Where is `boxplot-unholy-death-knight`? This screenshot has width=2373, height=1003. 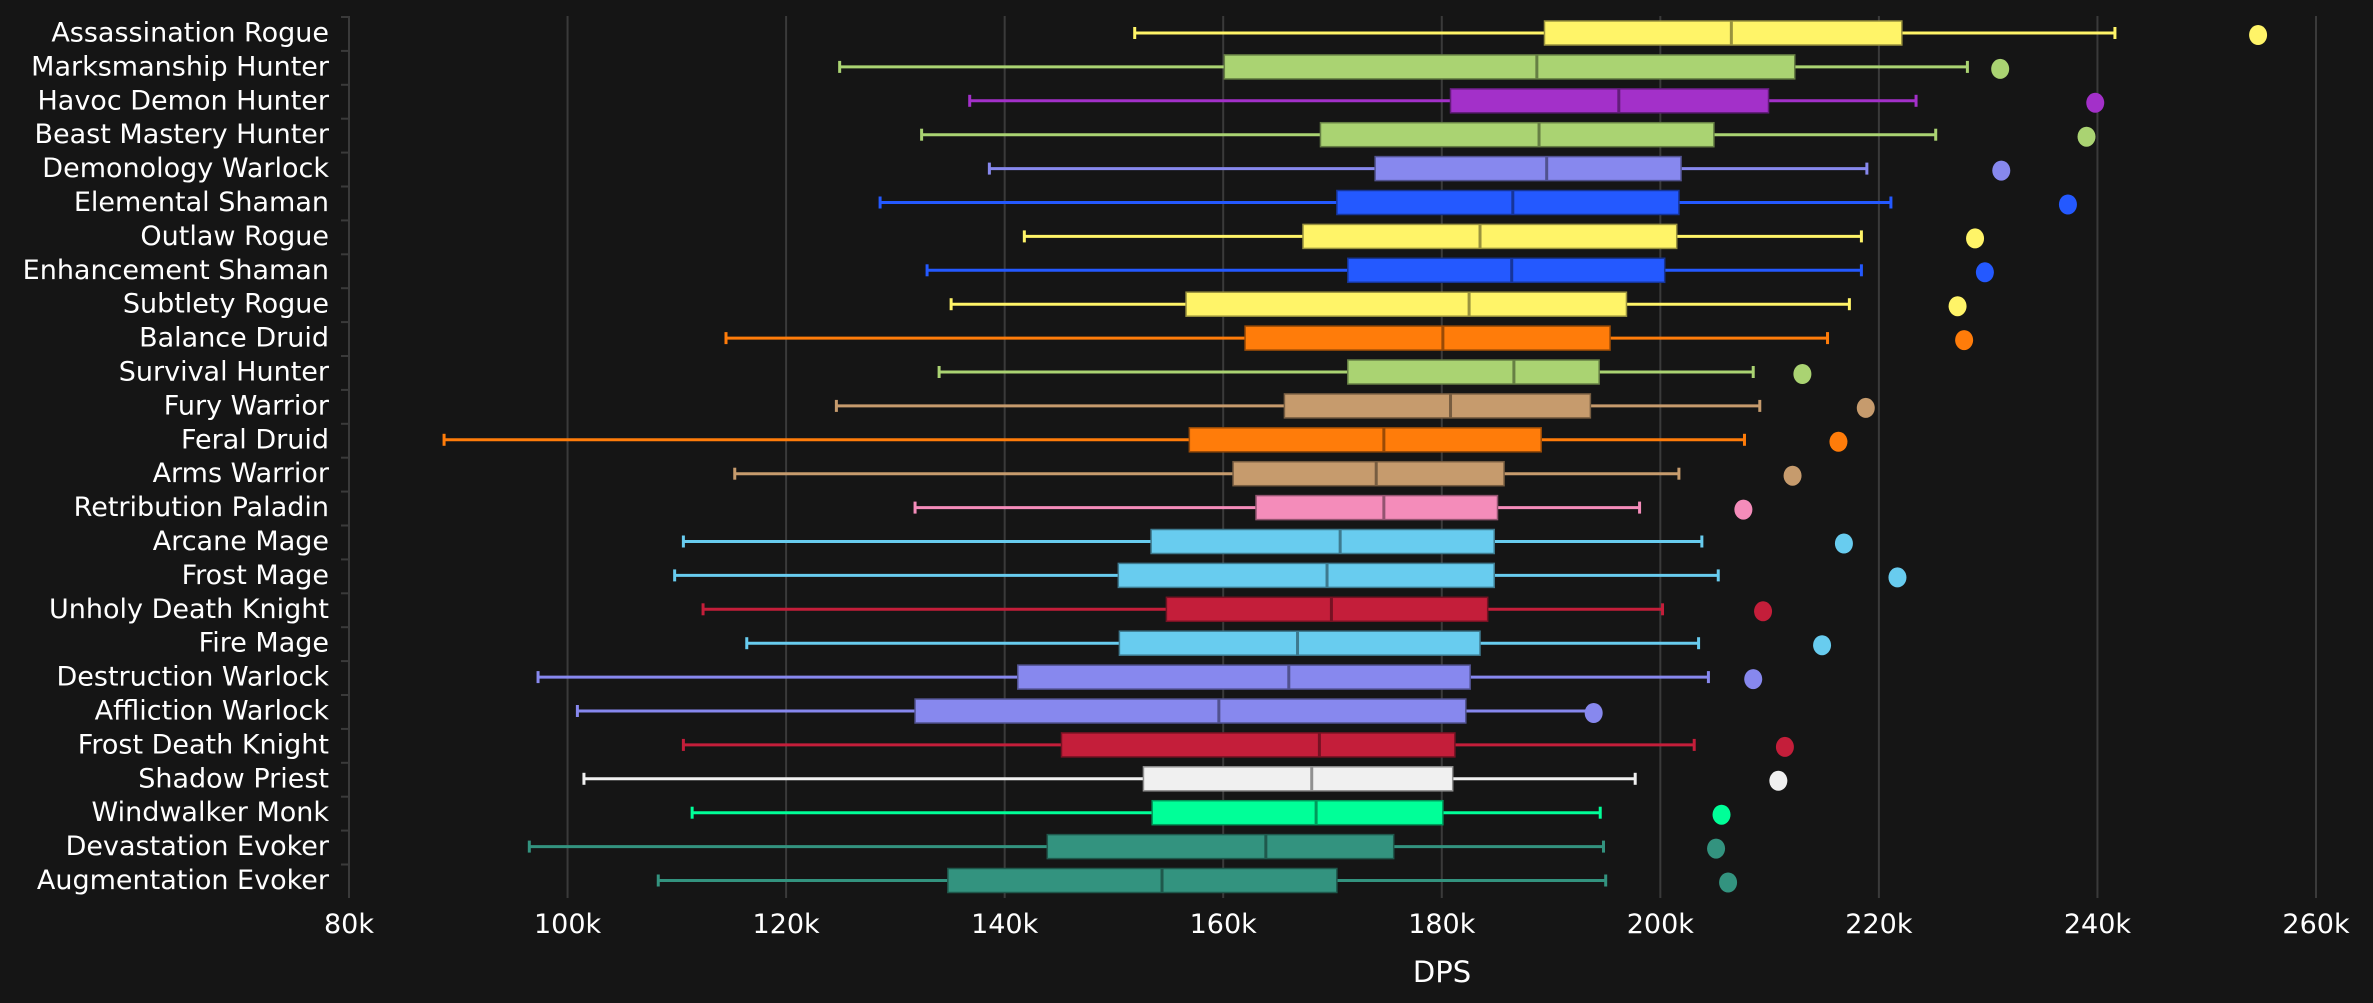 boxplot-unholy-death-knight is located at coordinates (1237, 609).